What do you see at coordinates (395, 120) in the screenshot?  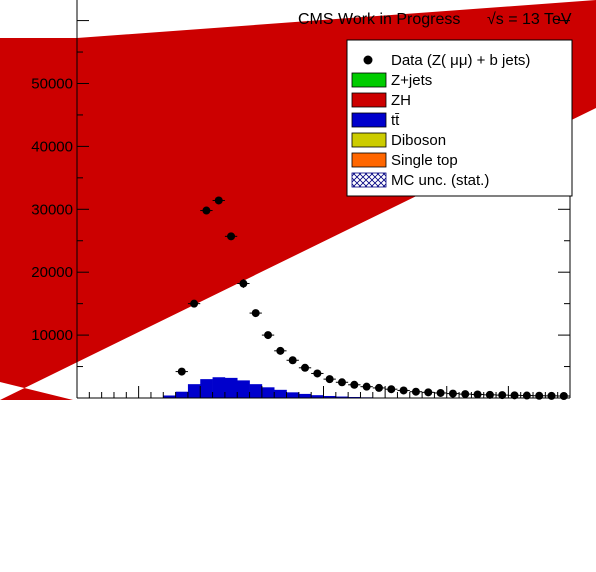 I see `legend-label: tt̄` at bounding box center [395, 120].